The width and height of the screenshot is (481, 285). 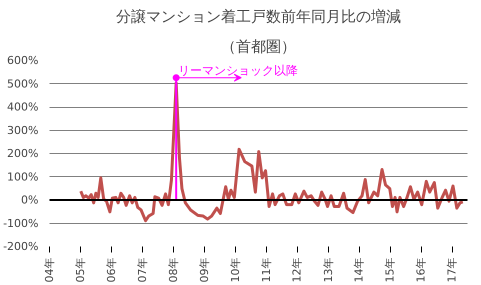 What do you see at coordinates (23, 107) in the screenshot?
I see `y-tick-label: 400%` at bounding box center [23, 107].